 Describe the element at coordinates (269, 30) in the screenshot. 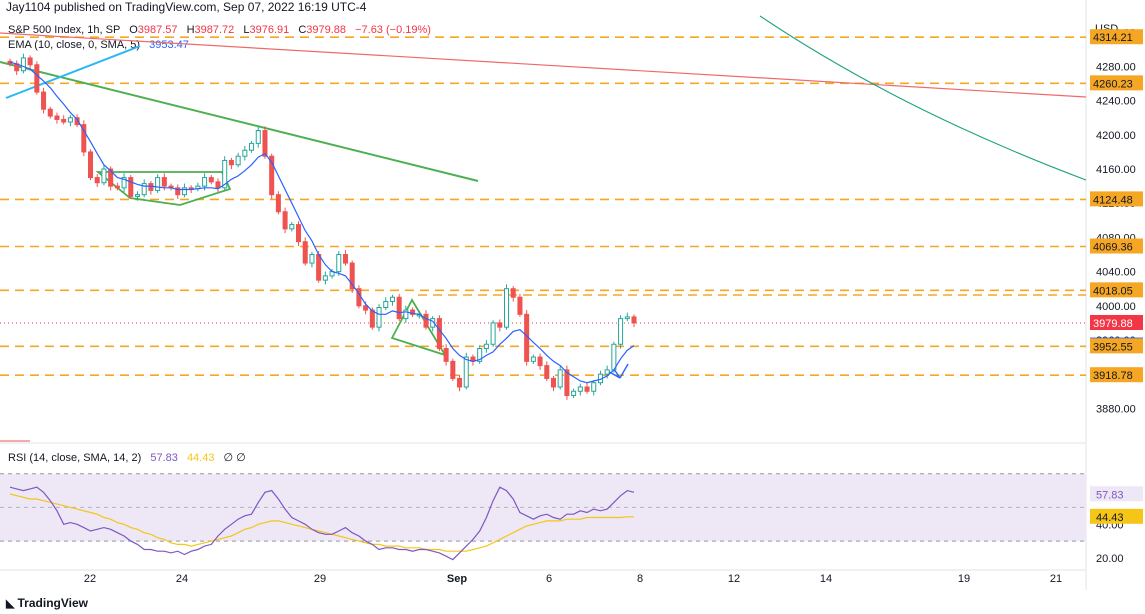

I see `low-value: 3976.91` at that location.